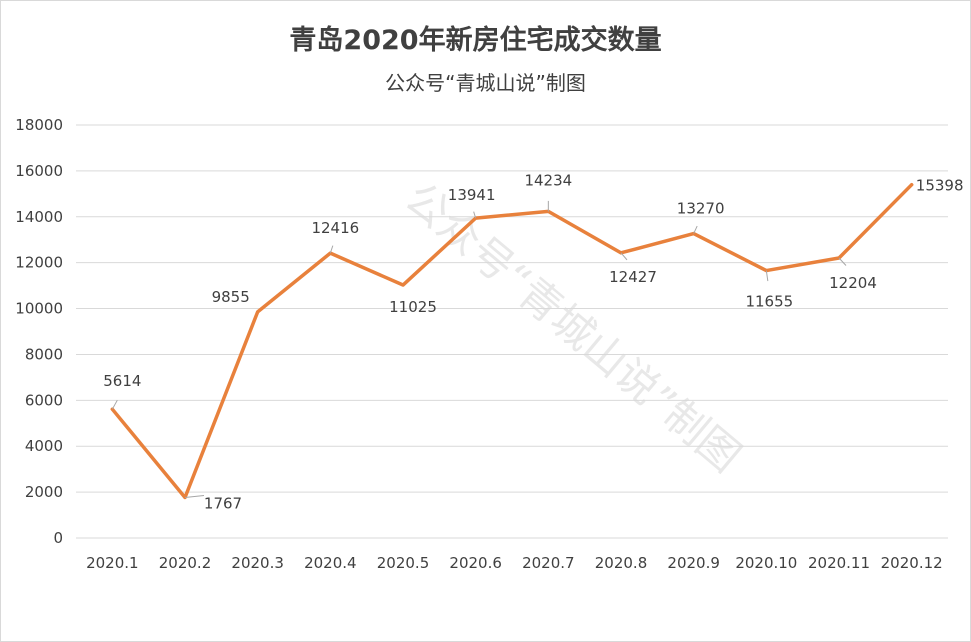  I want to click on x-tick-label: 2020.1, so click(112, 563).